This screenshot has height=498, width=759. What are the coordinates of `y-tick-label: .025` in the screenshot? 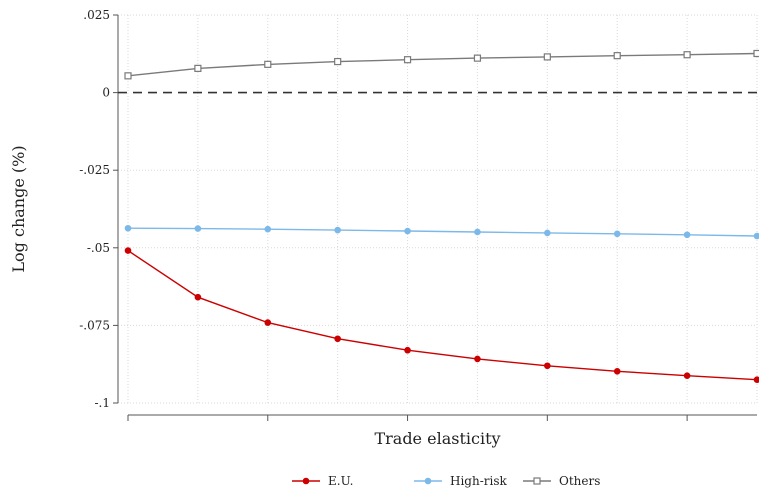 It's located at (96, 15).